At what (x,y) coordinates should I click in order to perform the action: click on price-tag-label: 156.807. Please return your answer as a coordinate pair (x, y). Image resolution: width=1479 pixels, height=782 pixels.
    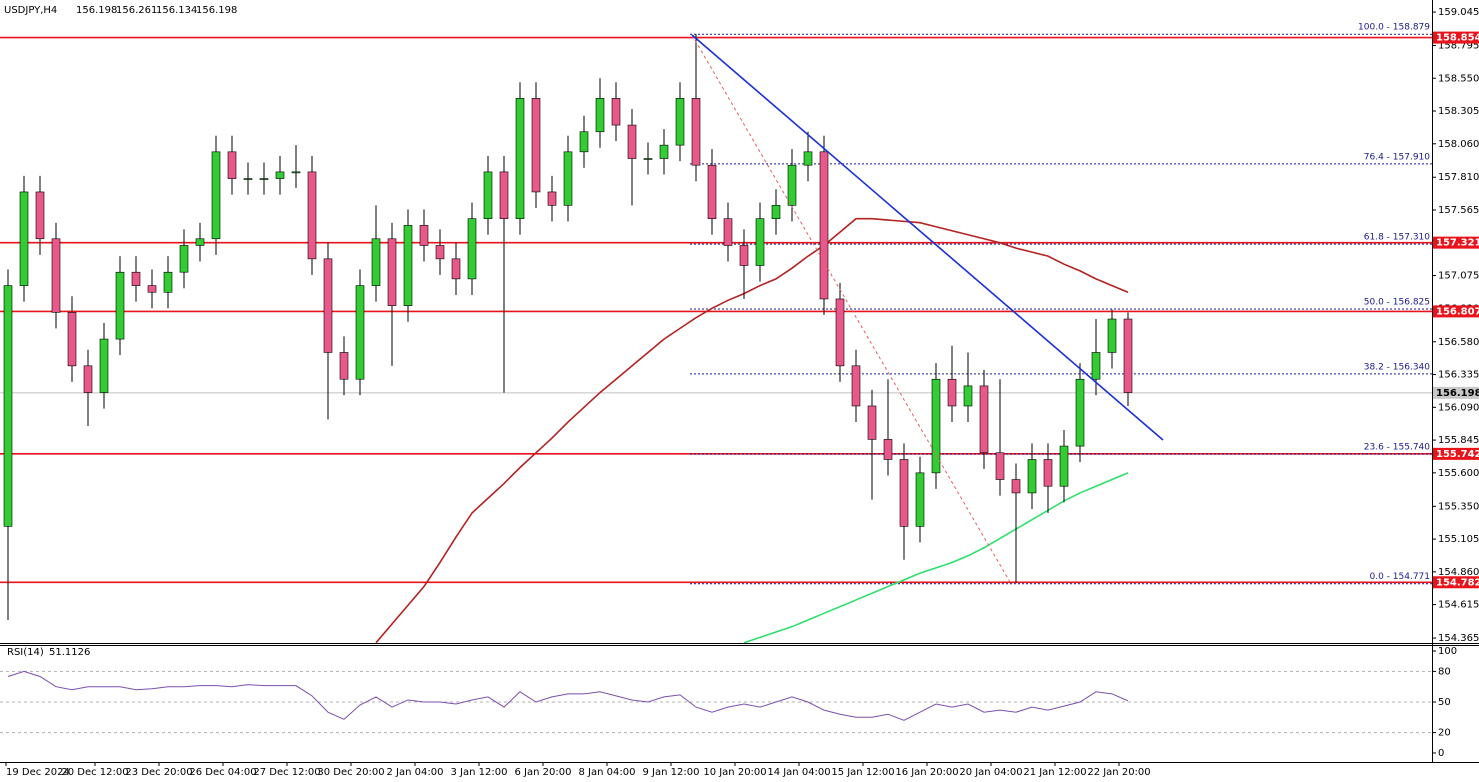
    Looking at the image, I should click on (1457, 311).